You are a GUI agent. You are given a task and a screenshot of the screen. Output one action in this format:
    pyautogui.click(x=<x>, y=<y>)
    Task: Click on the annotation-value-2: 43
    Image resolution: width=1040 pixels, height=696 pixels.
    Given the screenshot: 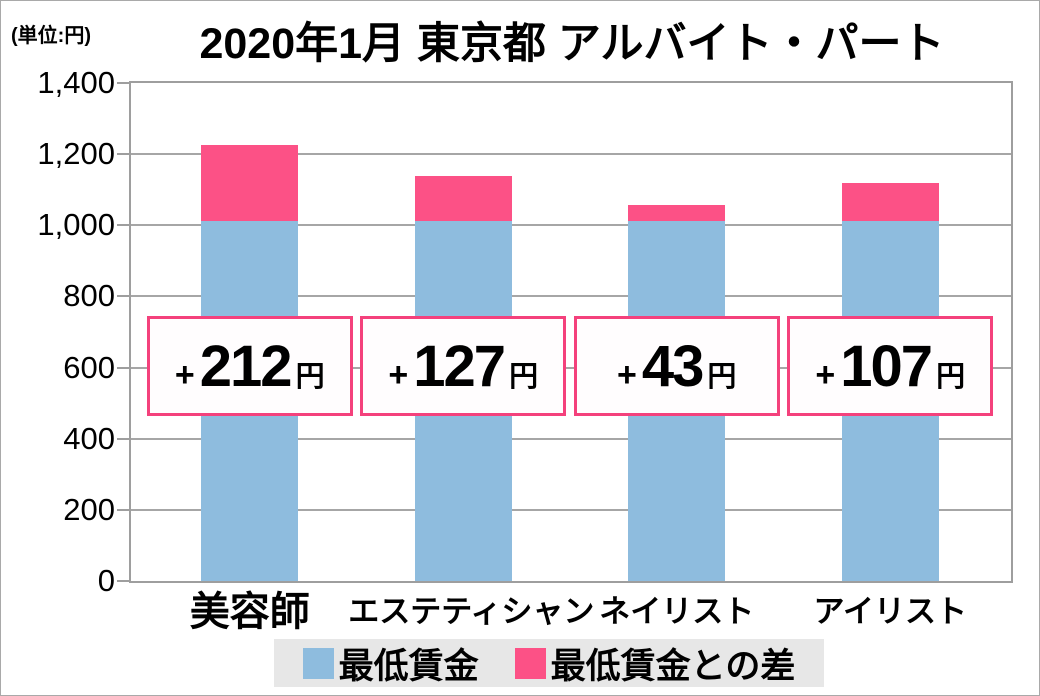 What is the action you would take?
    pyautogui.click(x=672, y=366)
    